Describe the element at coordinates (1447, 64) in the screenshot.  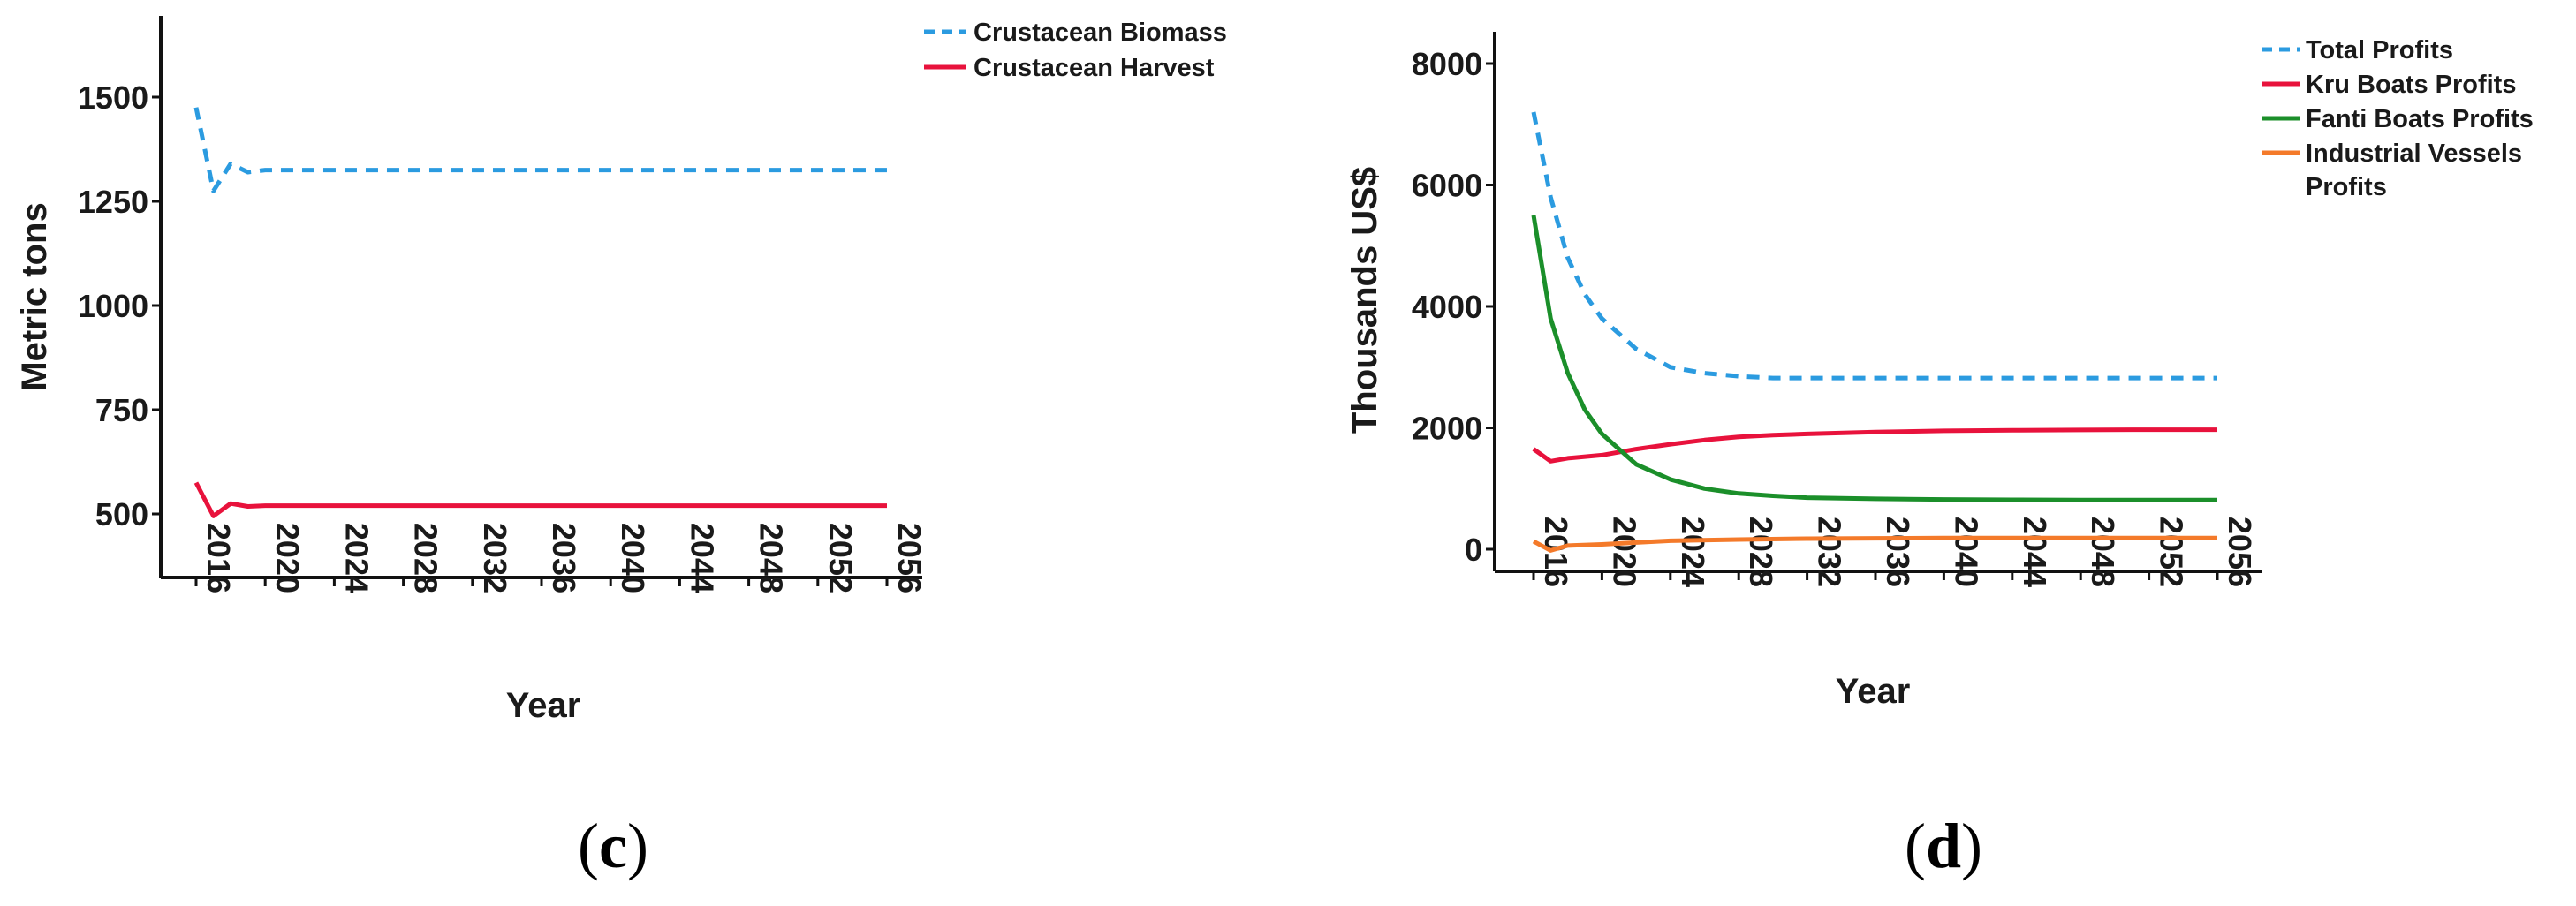
I see `y-tick-label: 8000` at that location.